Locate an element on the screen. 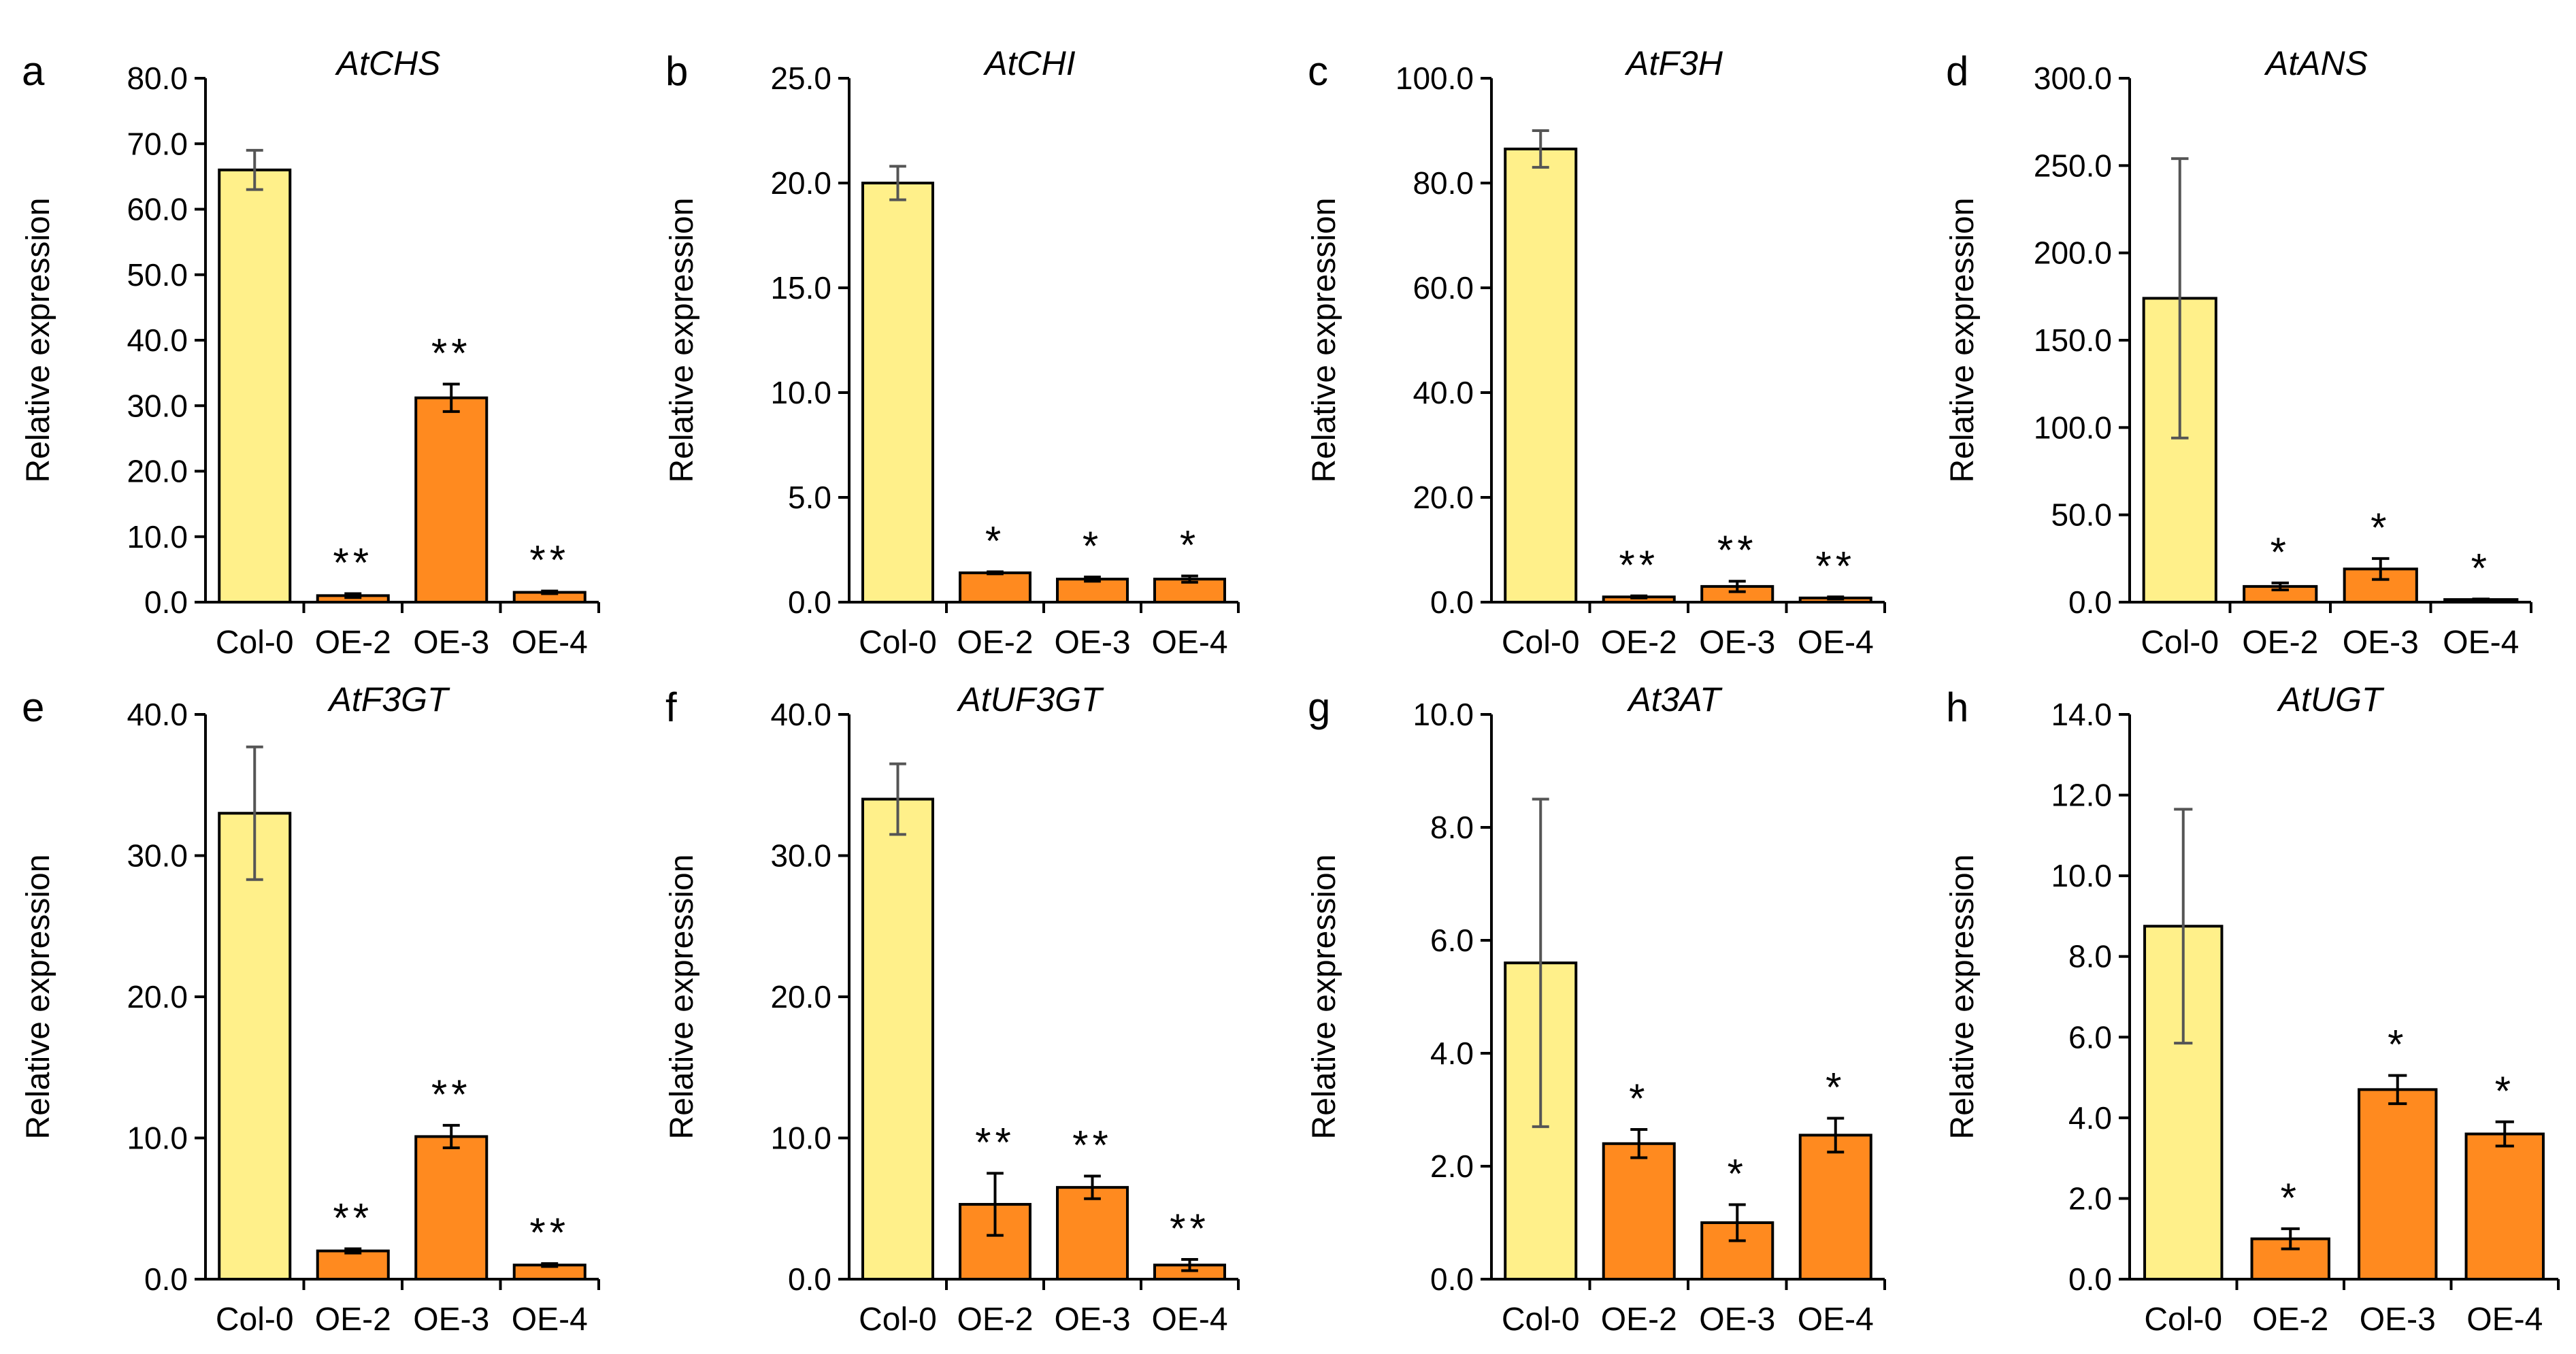 This screenshot has width=2576, height=1354. y-tick-label: 4.0 is located at coordinates (1452, 1053).